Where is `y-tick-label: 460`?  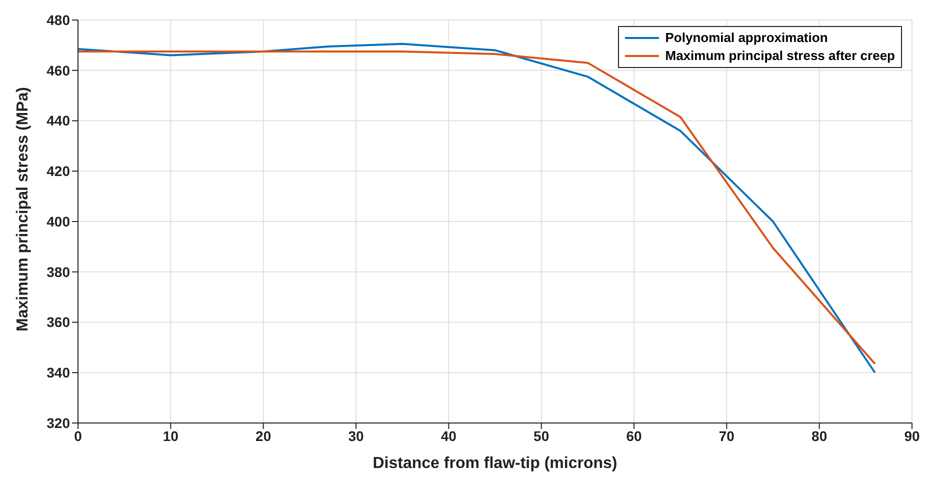
y-tick-label: 460 is located at coordinates (58, 70).